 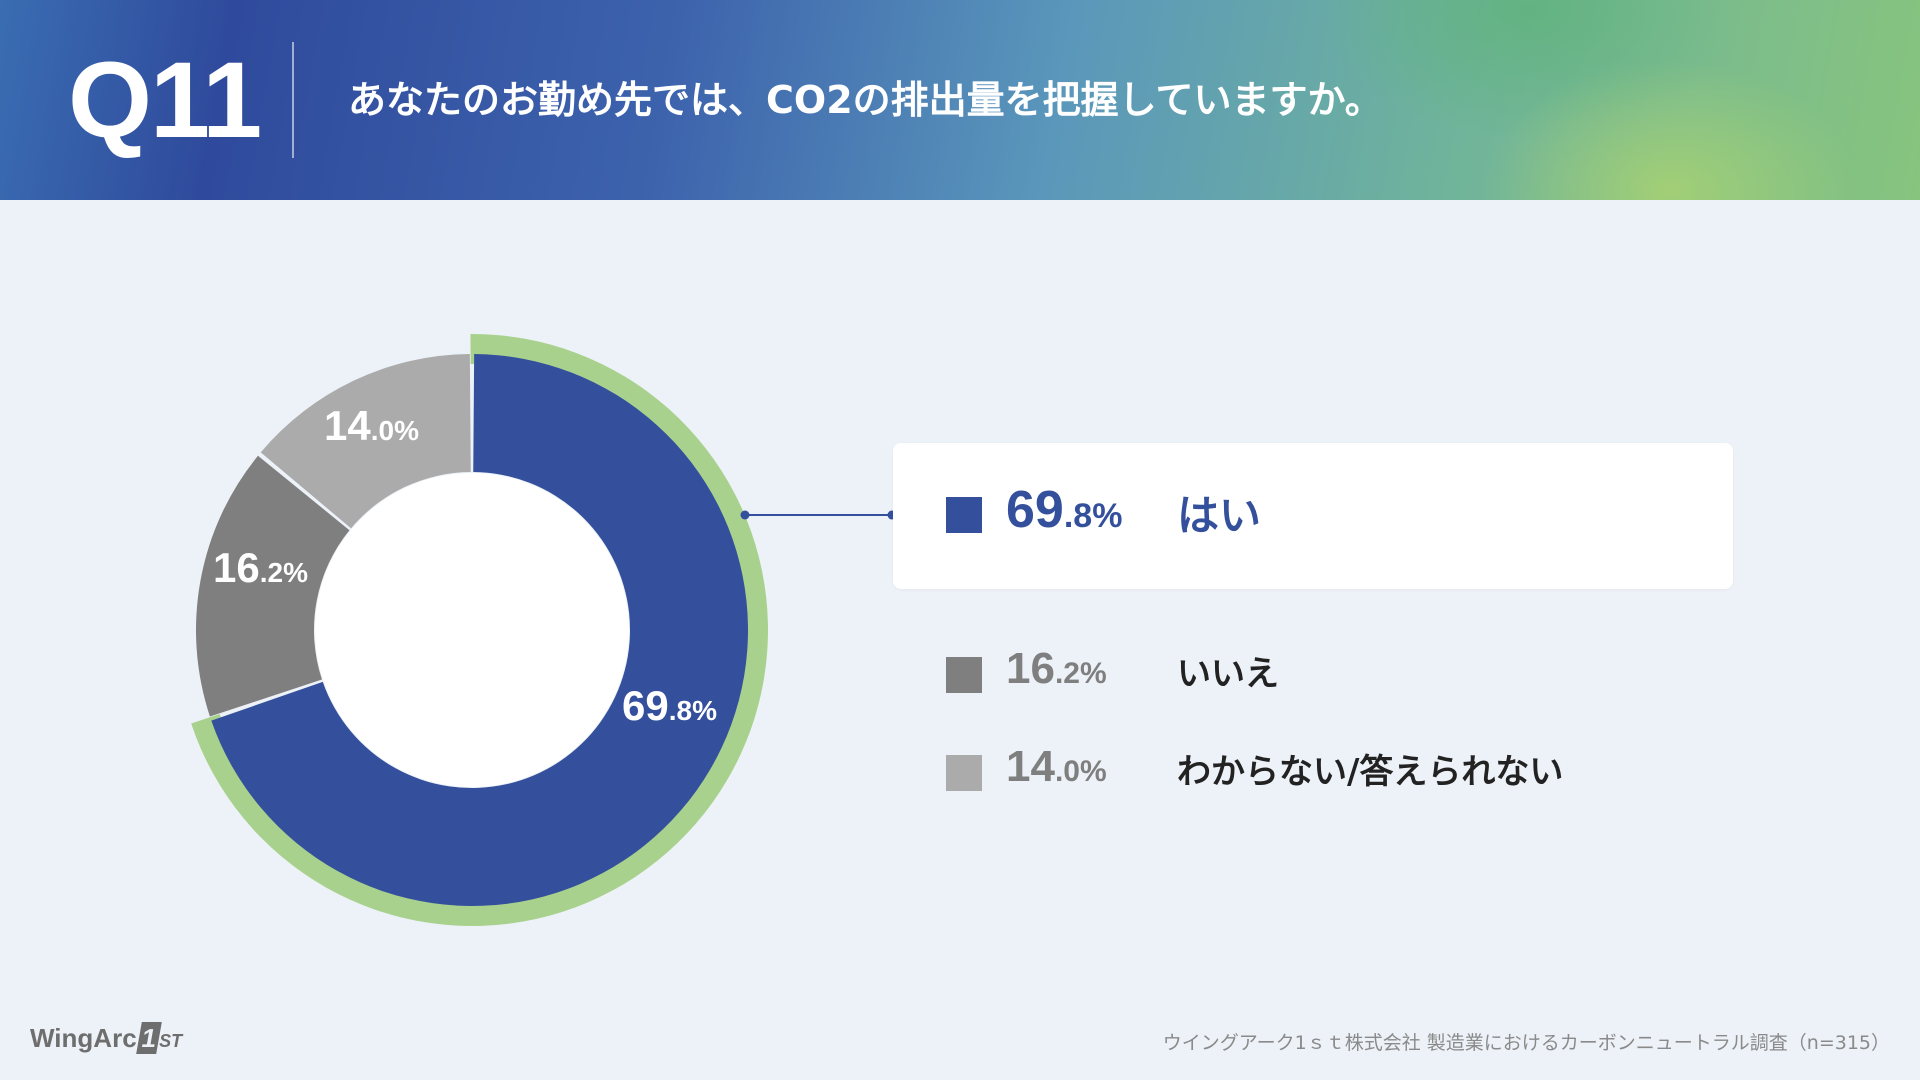 I want to click on slice-label-dec: .0%, so click(x=395, y=430).